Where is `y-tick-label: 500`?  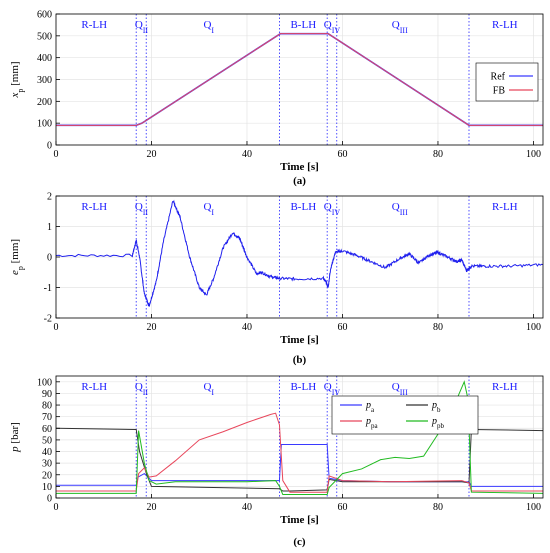
y-tick-label: 500 is located at coordinates (44, 36).